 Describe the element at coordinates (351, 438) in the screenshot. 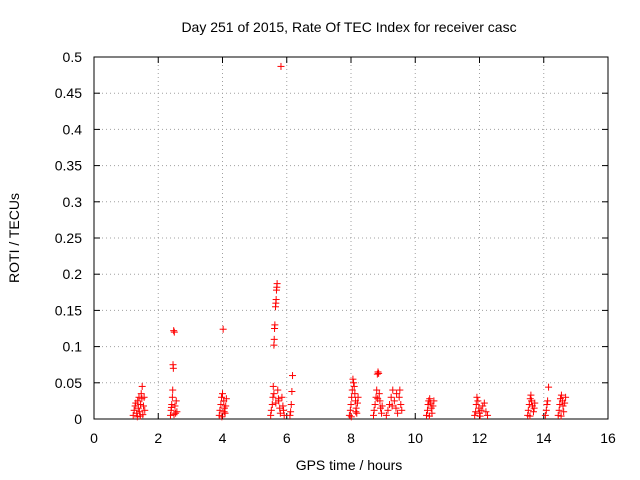

I see `x-tick-label: 8` at that location.